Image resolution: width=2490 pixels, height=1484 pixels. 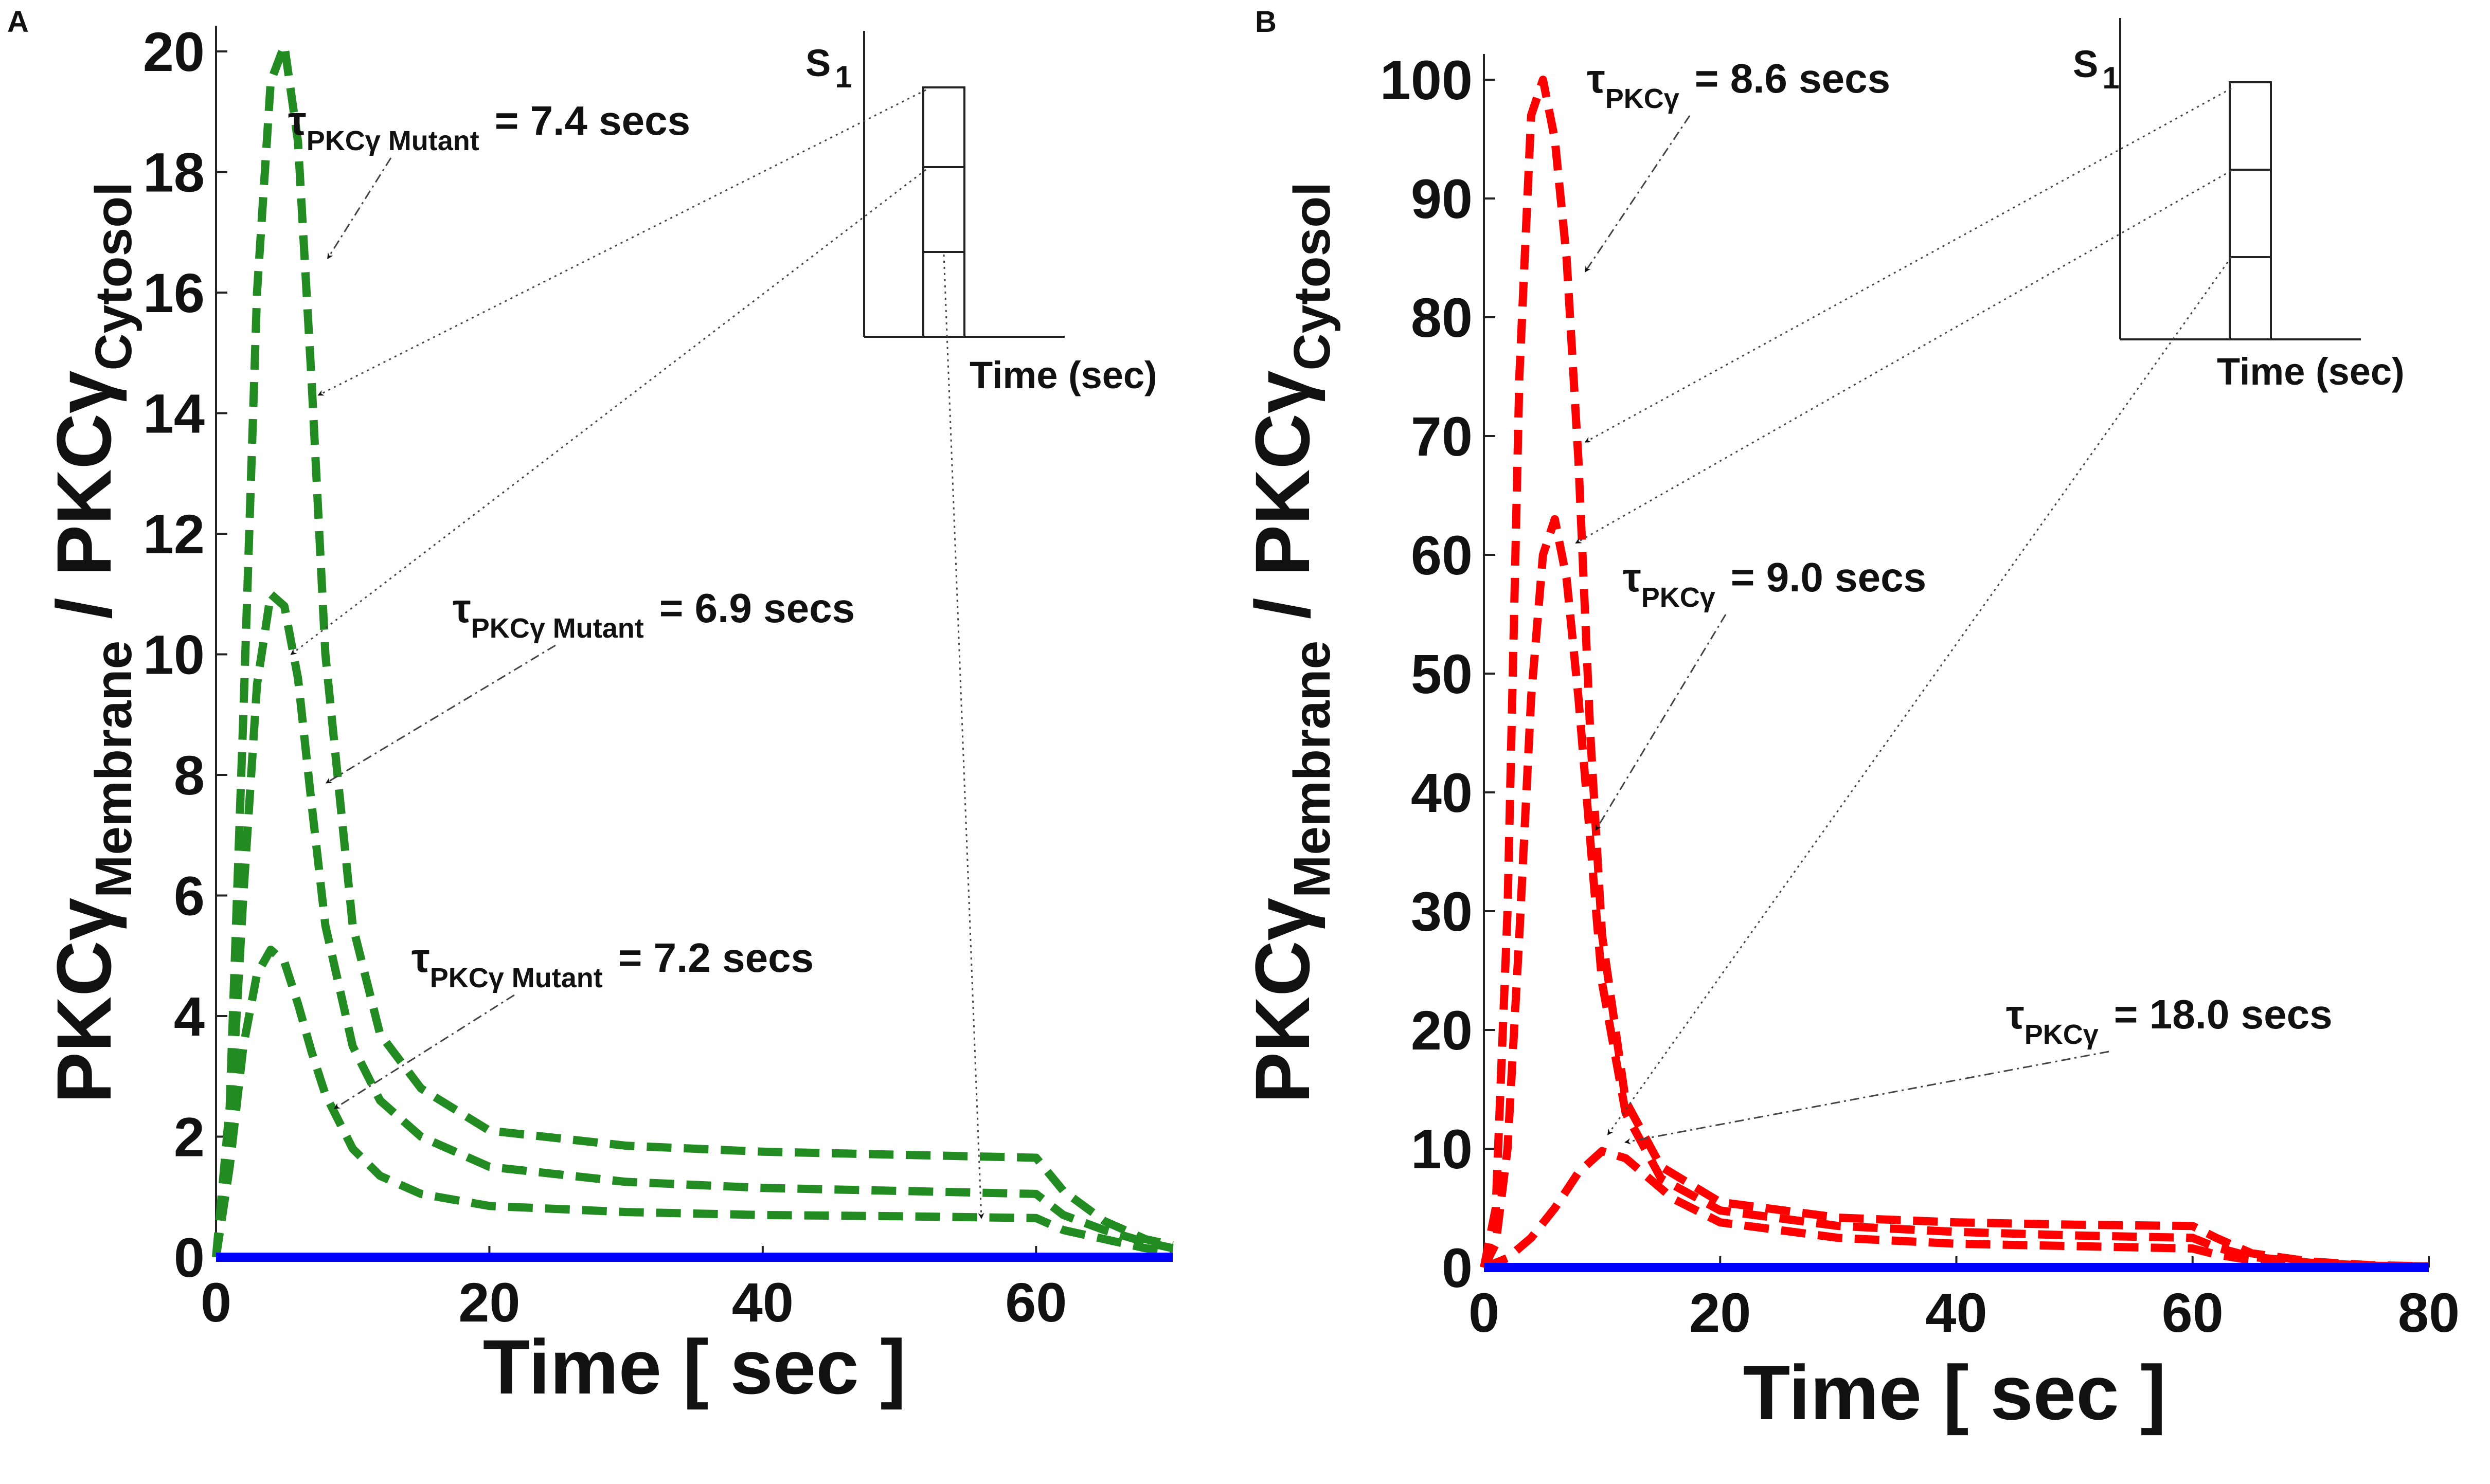 I want to click on y-tick-label: 18, so click(x=174, y=172).